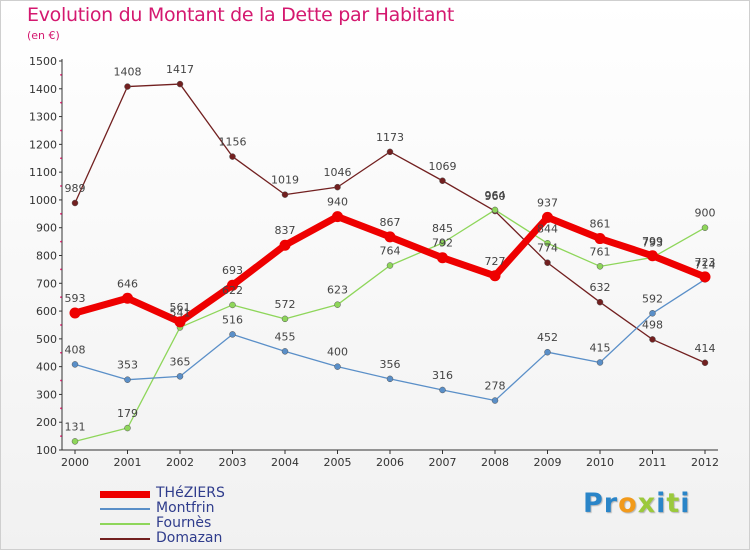 The height and width of the screenshot is (550, 750). Describe the element at coordinates (233, 142) in the screenshot. I see `data-label: 1156` at that location.